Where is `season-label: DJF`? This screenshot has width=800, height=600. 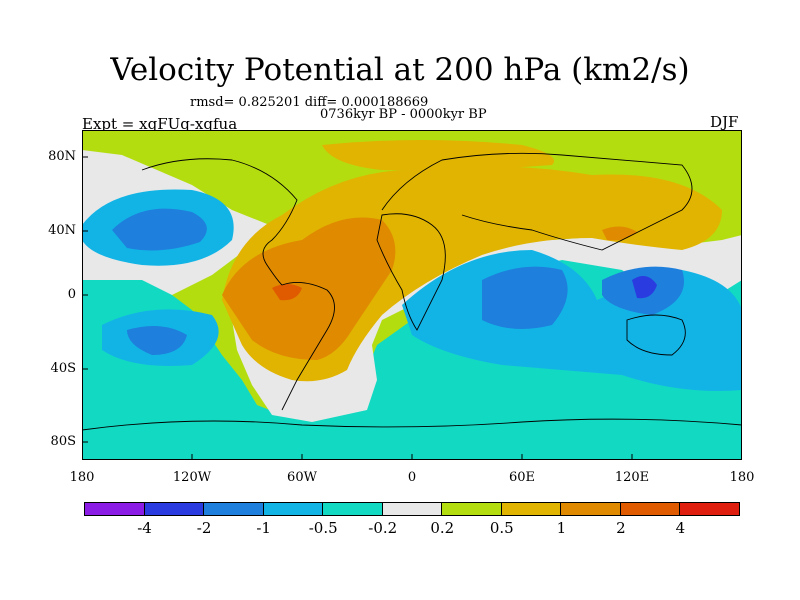 season-label: DJF is located at coordinates (724, 122).